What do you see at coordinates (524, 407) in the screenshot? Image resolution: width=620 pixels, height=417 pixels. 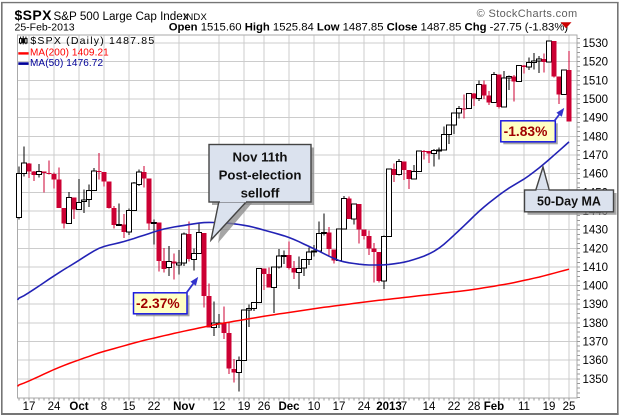 I see `svg-text: 11` at bounding box center [524, 407].